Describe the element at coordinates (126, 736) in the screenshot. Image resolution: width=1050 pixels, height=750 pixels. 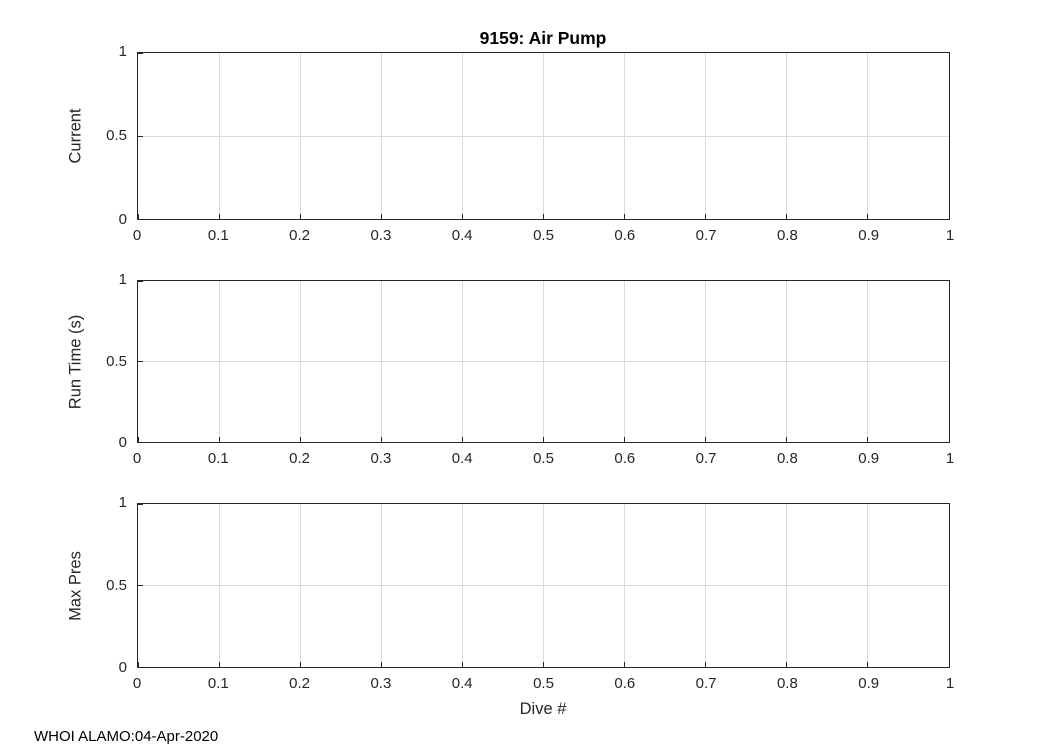
I see `footer-text: WHOI ALAMO:04-Apr-2020` at that location.